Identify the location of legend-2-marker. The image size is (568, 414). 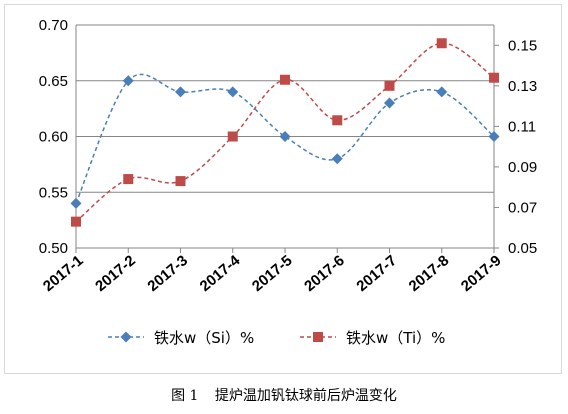
(318, 337).